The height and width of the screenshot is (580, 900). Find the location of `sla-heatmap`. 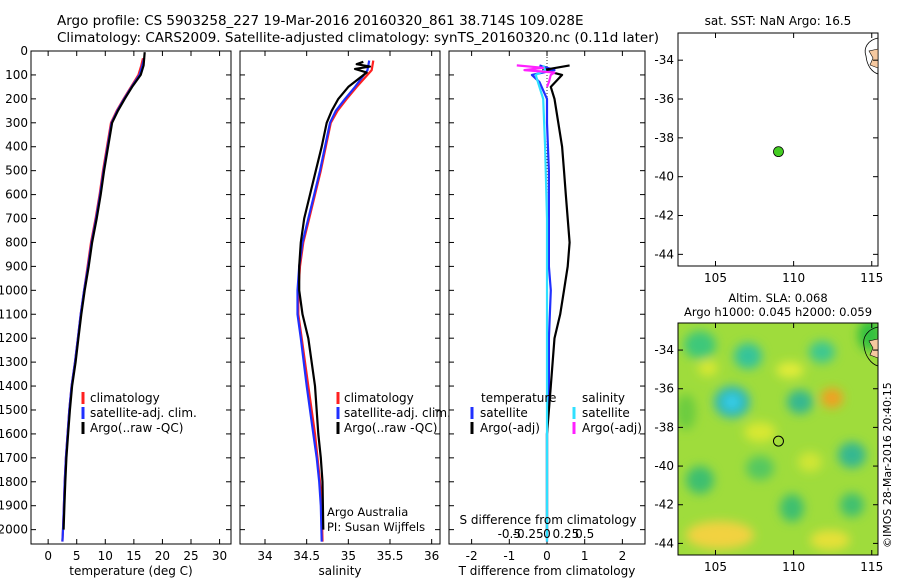

sla-heatmap is located at coordinates (778, 439).